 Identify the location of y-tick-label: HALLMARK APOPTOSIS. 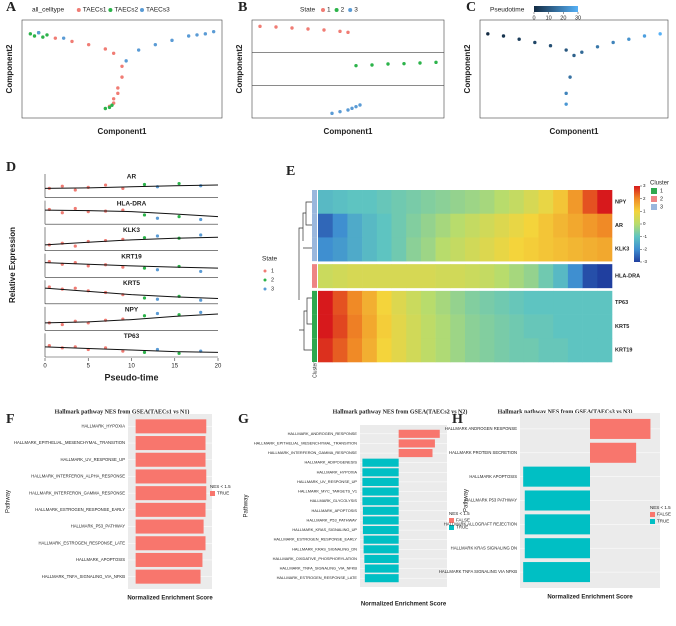
(493, 476).